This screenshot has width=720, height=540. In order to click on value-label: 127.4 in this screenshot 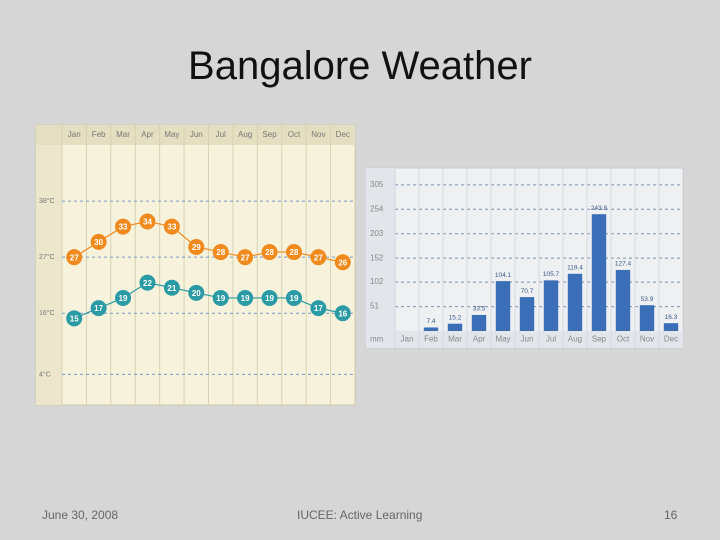, I will do `click(623, 264)`.